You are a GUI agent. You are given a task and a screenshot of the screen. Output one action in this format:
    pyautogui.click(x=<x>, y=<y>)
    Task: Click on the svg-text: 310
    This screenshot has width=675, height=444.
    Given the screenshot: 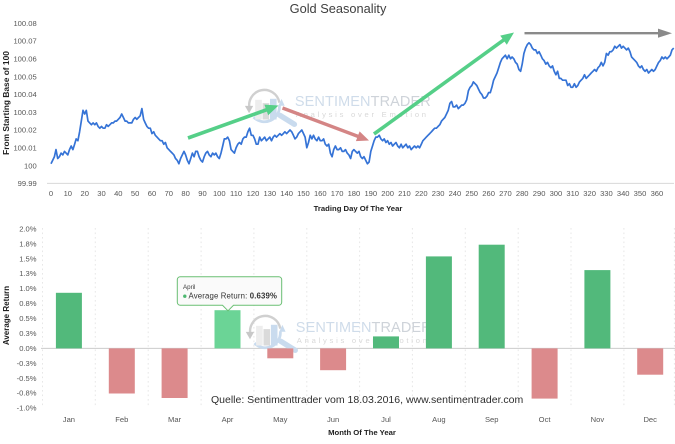 What is the action you would take?
    pyautogui.click(x=572, y=193)
    